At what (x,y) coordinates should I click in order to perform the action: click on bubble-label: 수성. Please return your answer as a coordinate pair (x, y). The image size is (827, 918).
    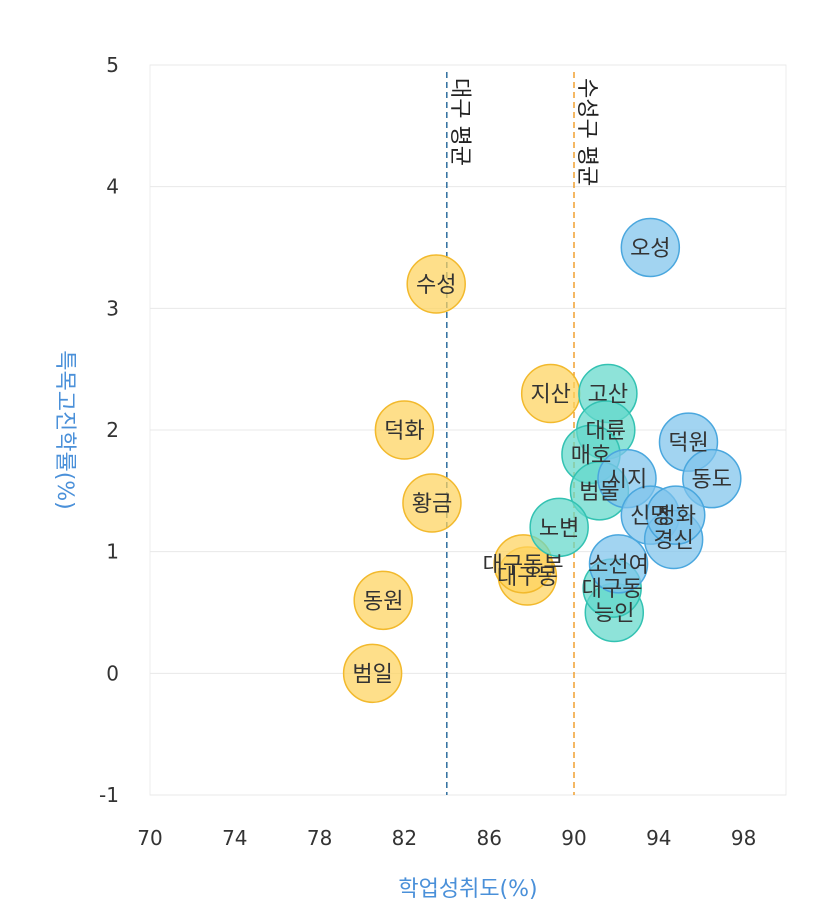
    Looking at the image, I should click on (436, 285).